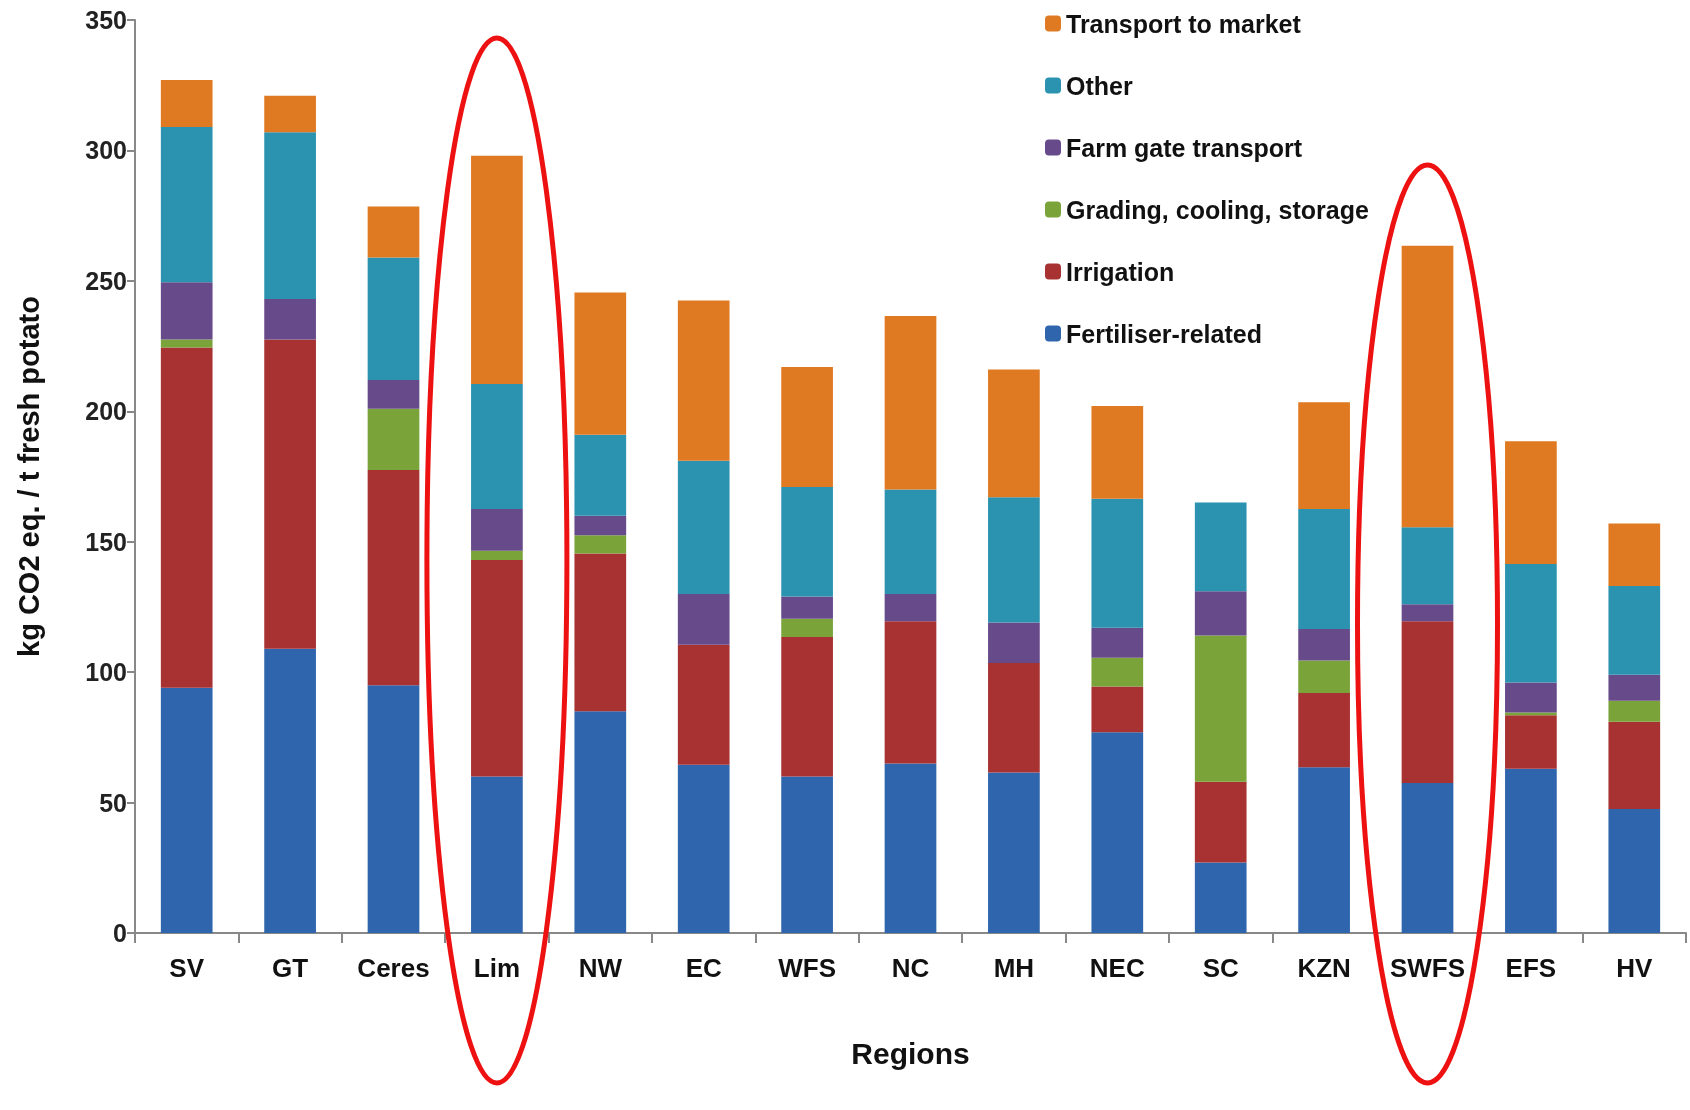 This screenshot has width=1690, height=1110. I want to click on x-tick-label: EFS, so click(1531, 968).